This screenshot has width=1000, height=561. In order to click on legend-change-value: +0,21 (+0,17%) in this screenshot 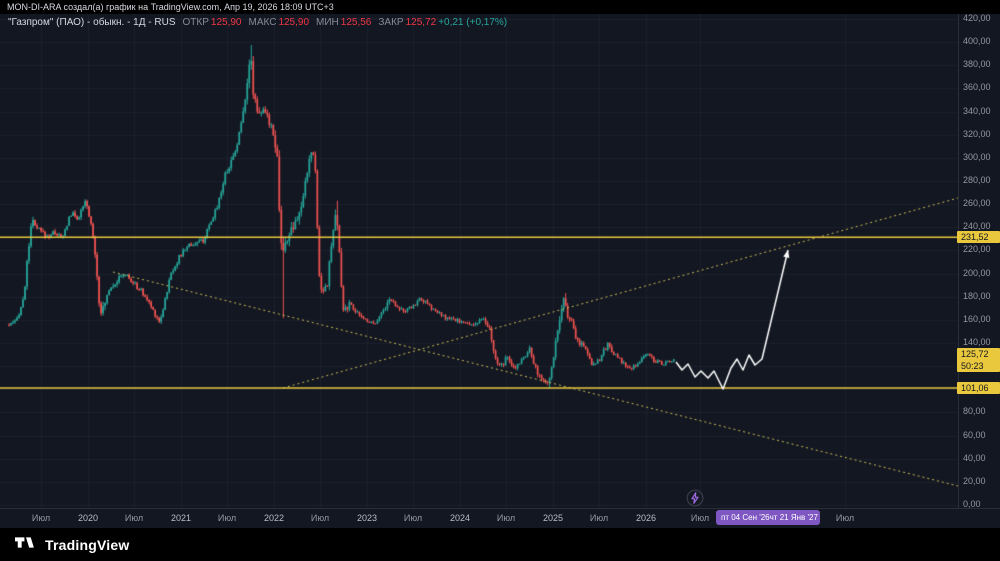, I will do `click(473, 22)`.